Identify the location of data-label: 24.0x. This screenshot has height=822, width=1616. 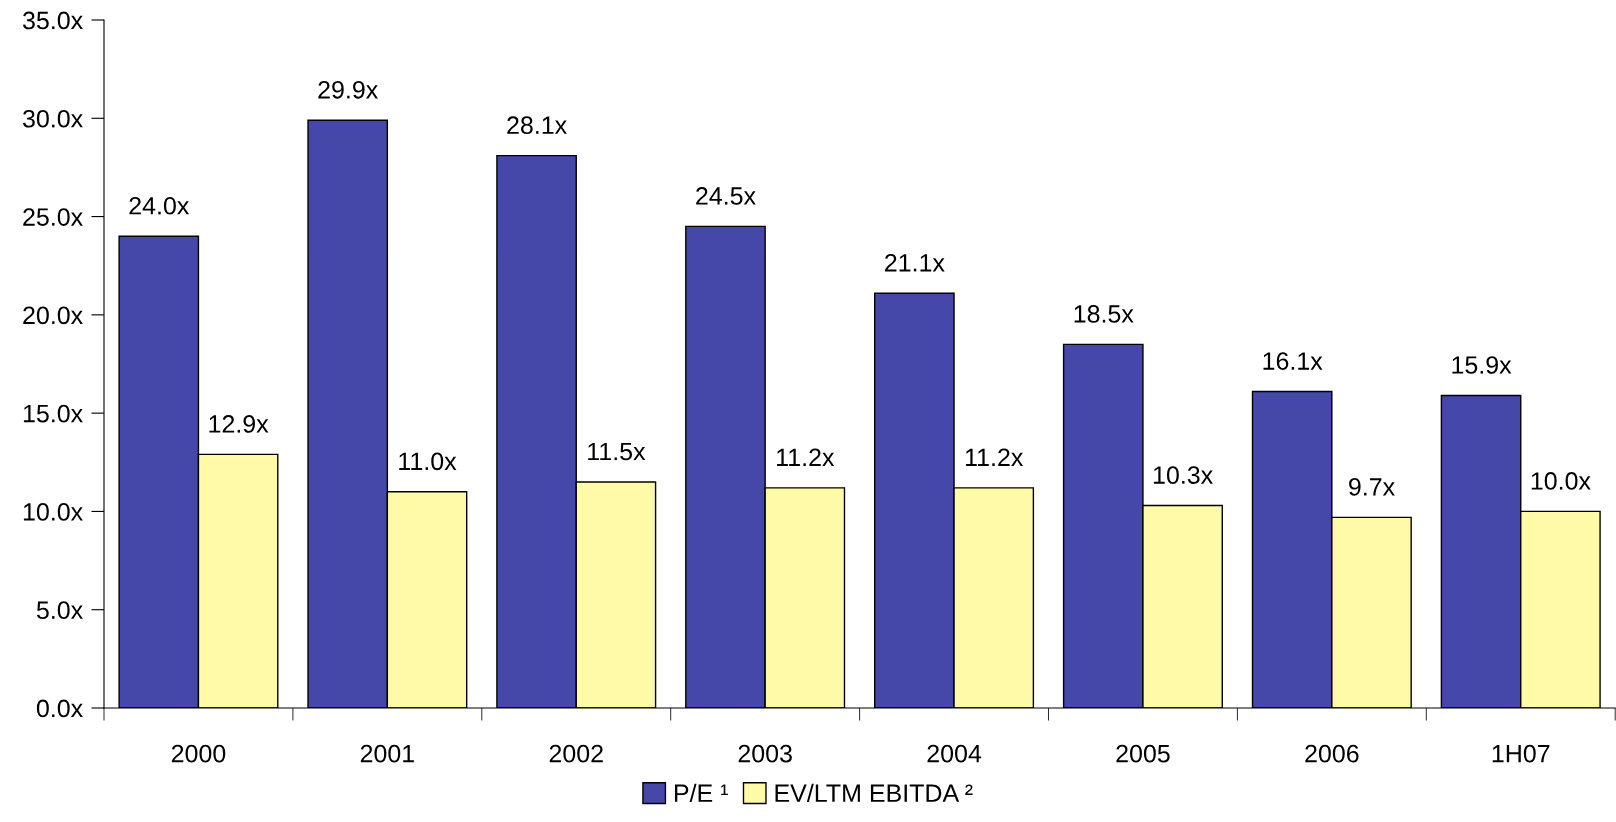
(159, 205).